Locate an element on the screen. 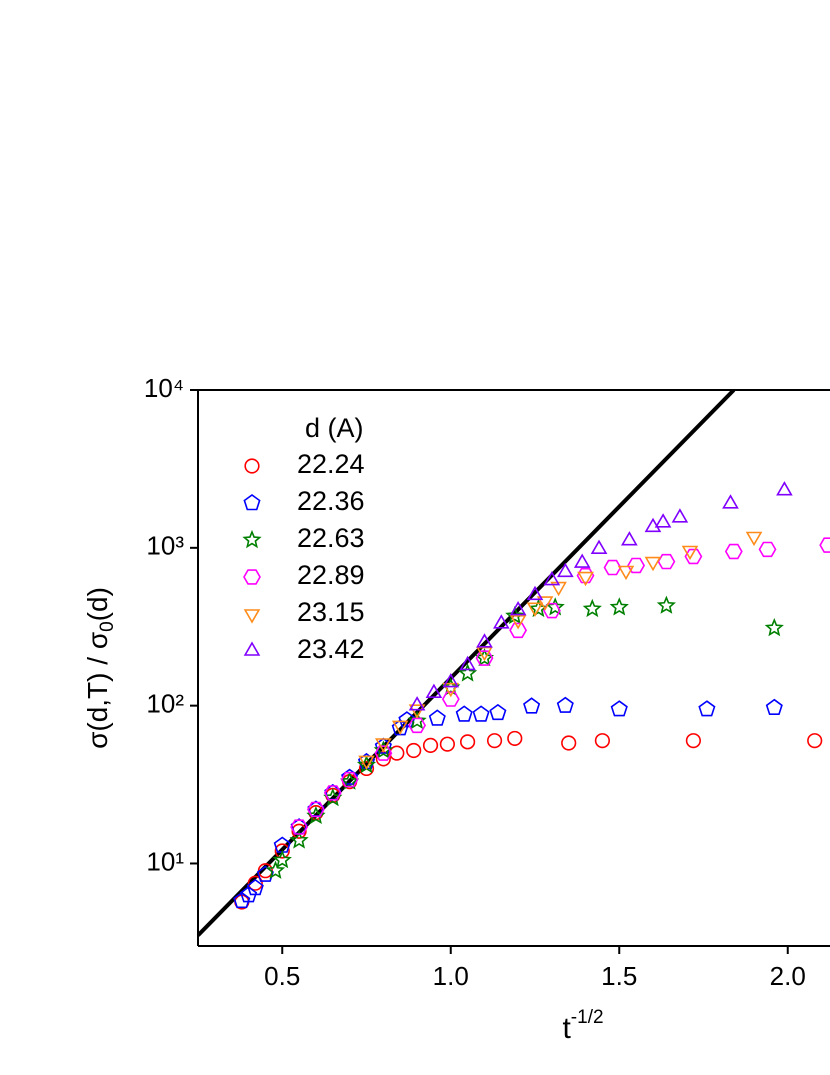  y-label-sub: 0 is located at coordinates (107, 626).